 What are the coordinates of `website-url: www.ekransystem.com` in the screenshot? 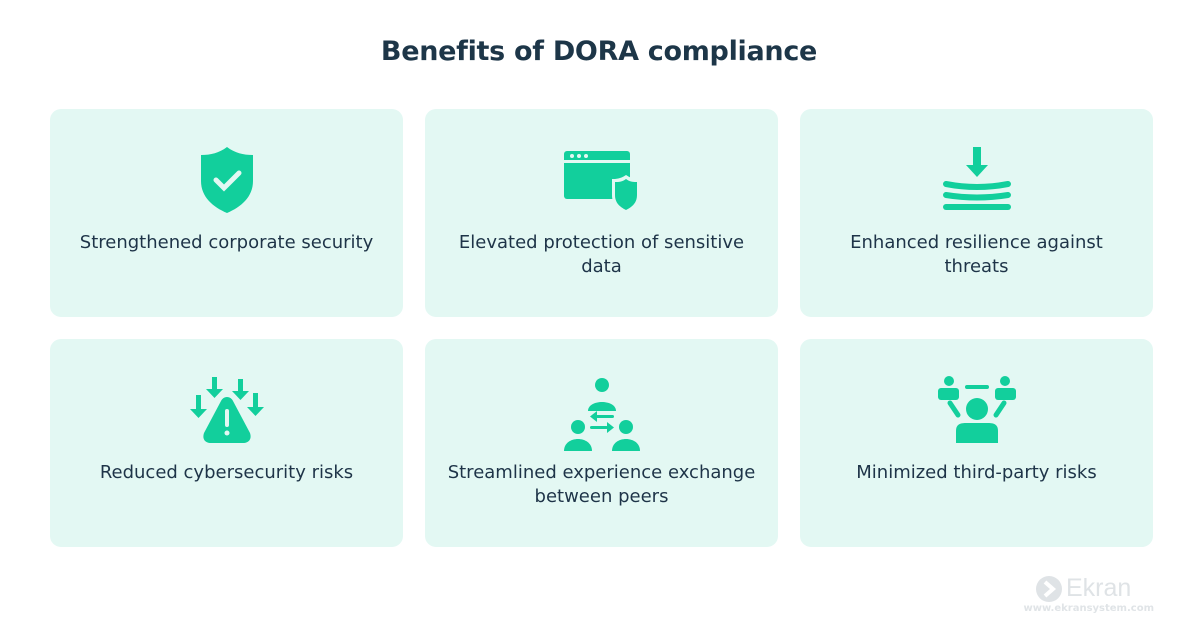 It's located at (1088, 608).